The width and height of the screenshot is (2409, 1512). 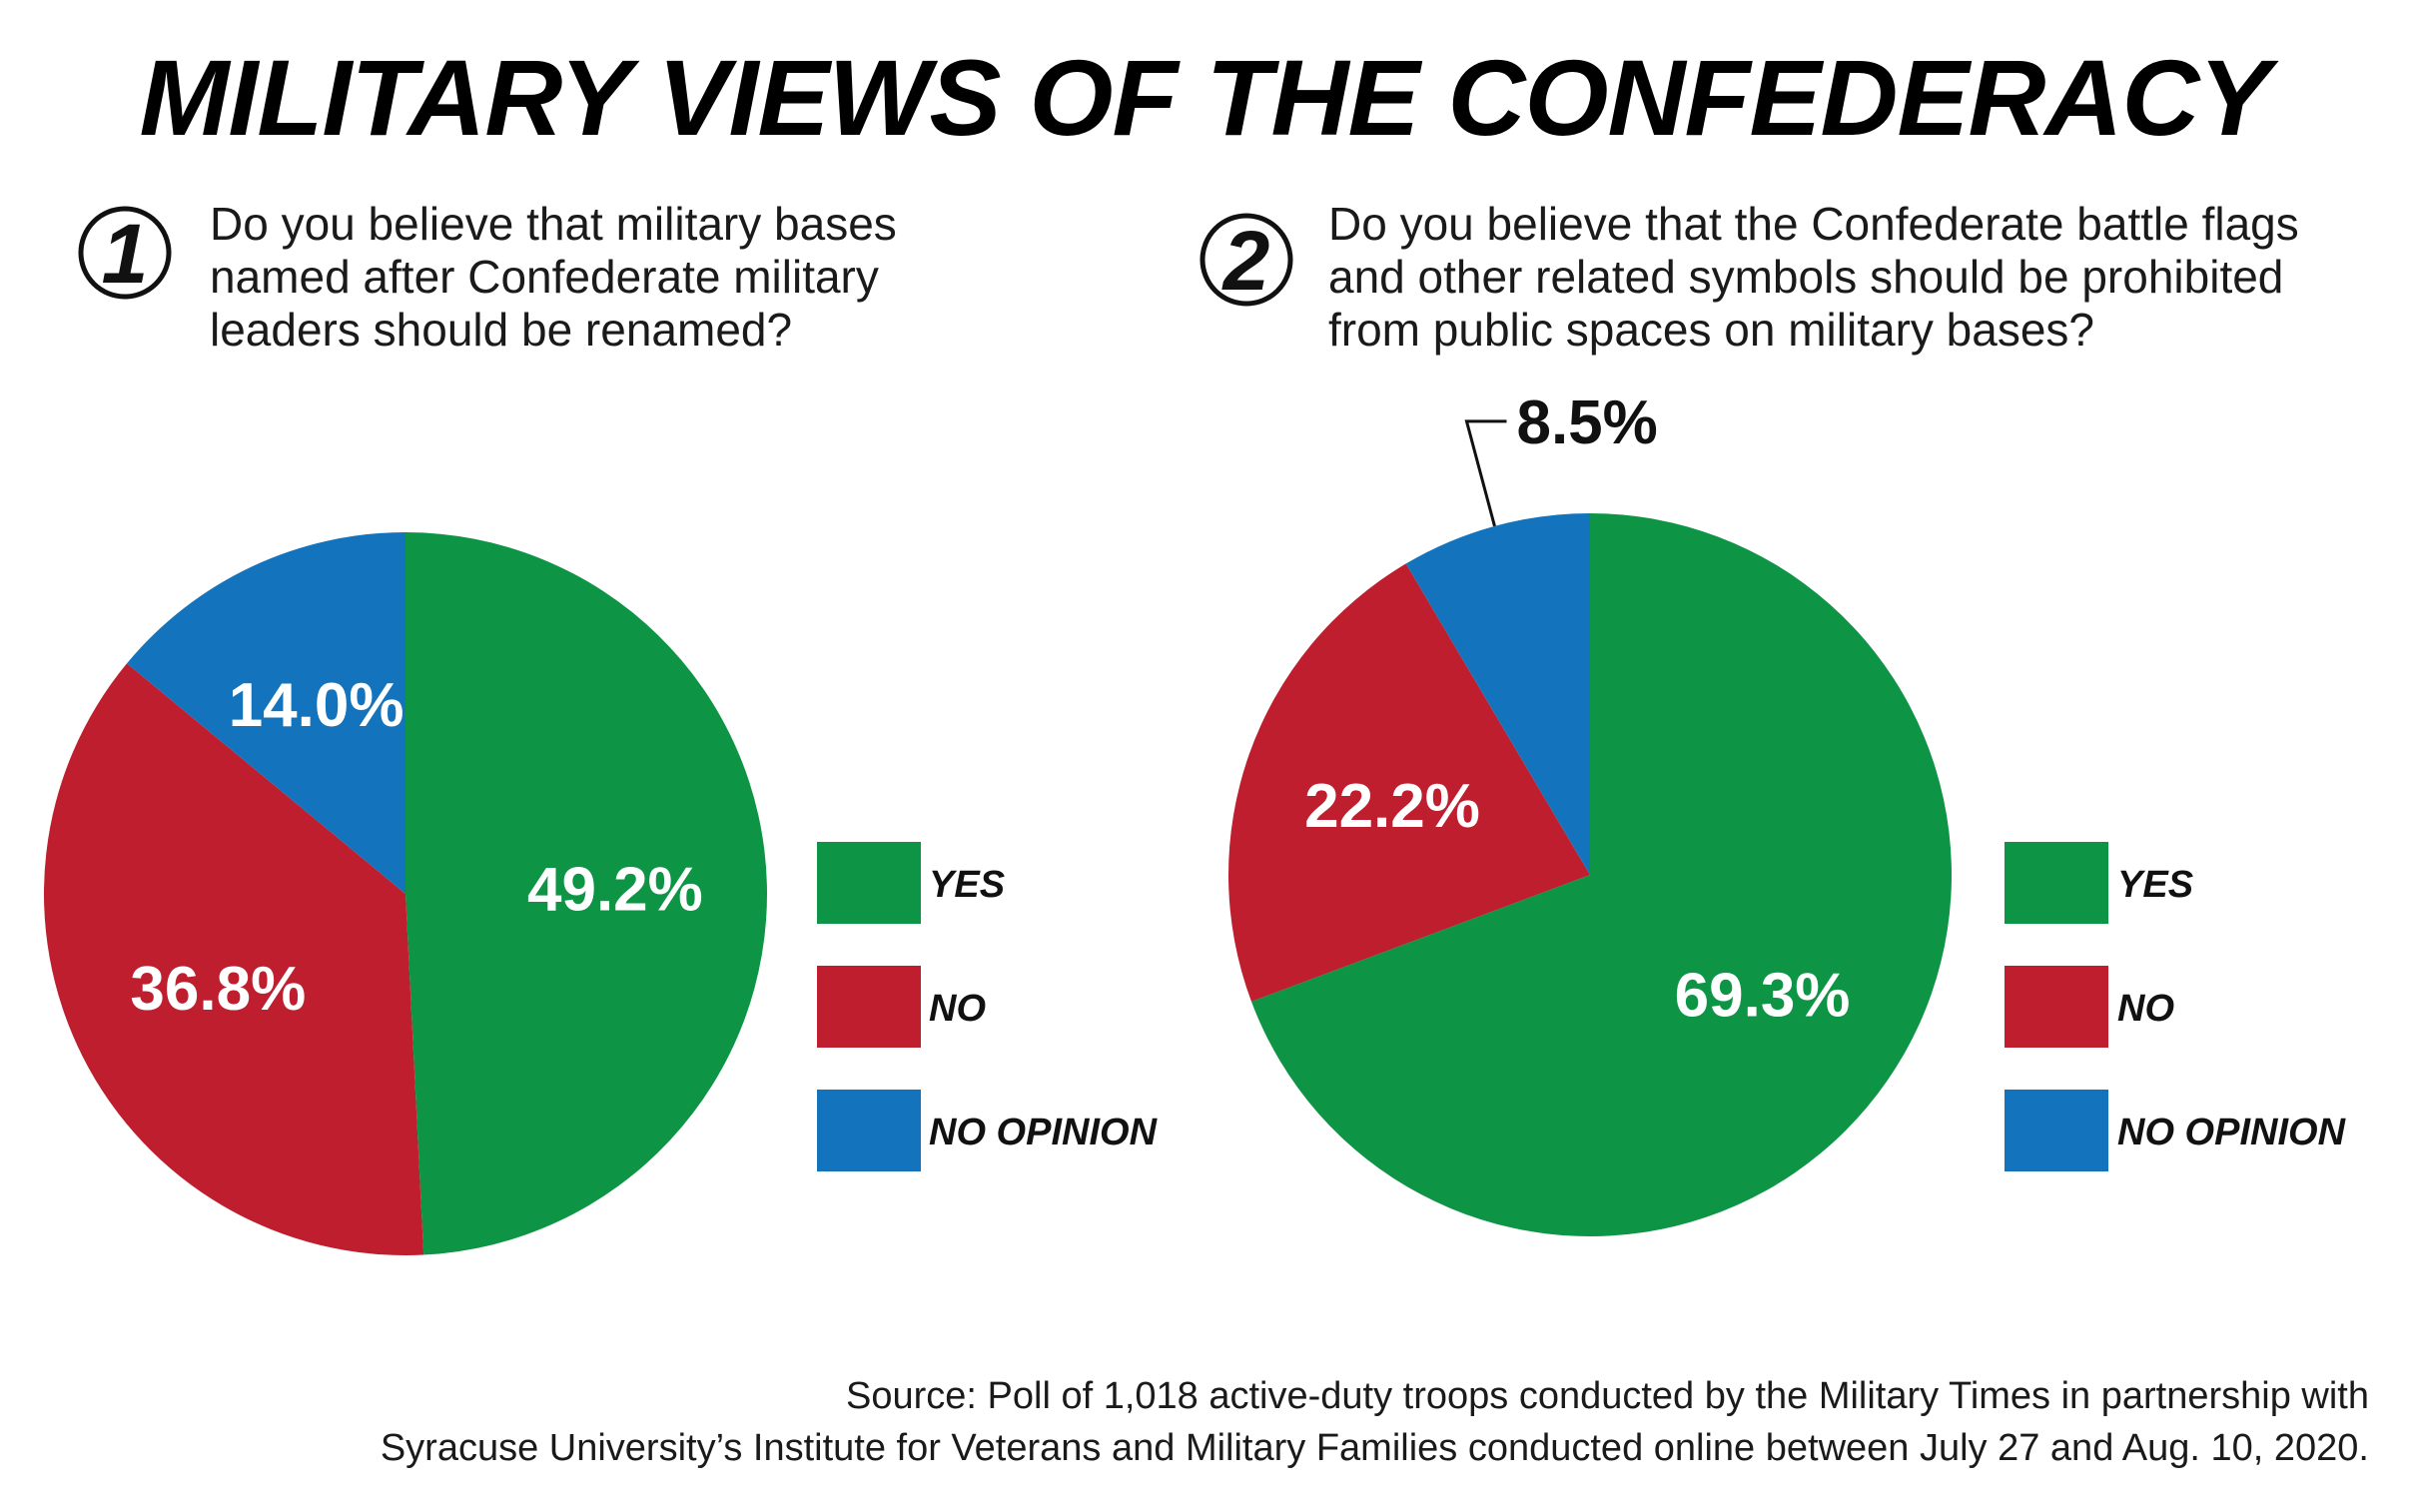 I want to click on pie-1-slice-no, so click(x=233, y=959).